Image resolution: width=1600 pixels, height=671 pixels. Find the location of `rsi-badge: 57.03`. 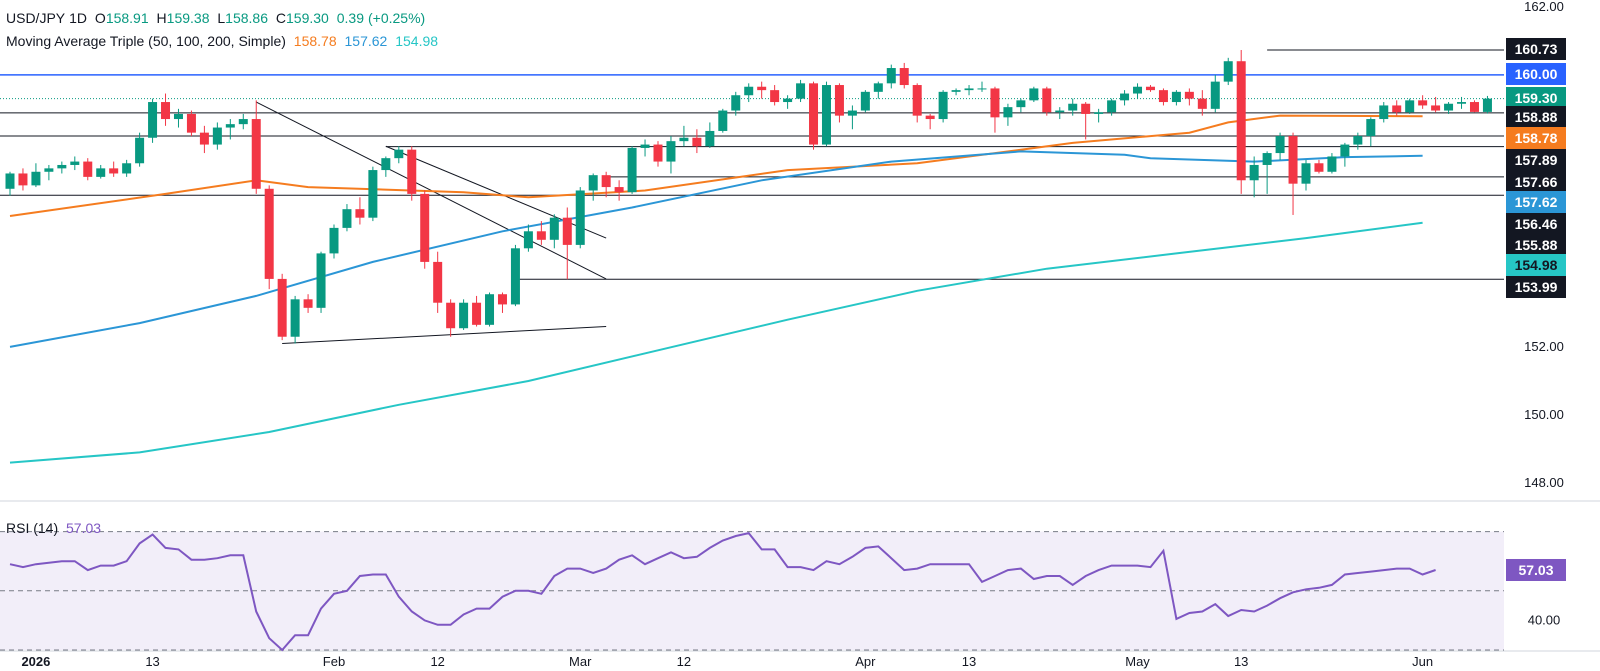

rsi-badge: 57.03 is located at coordinates (1535, 570).